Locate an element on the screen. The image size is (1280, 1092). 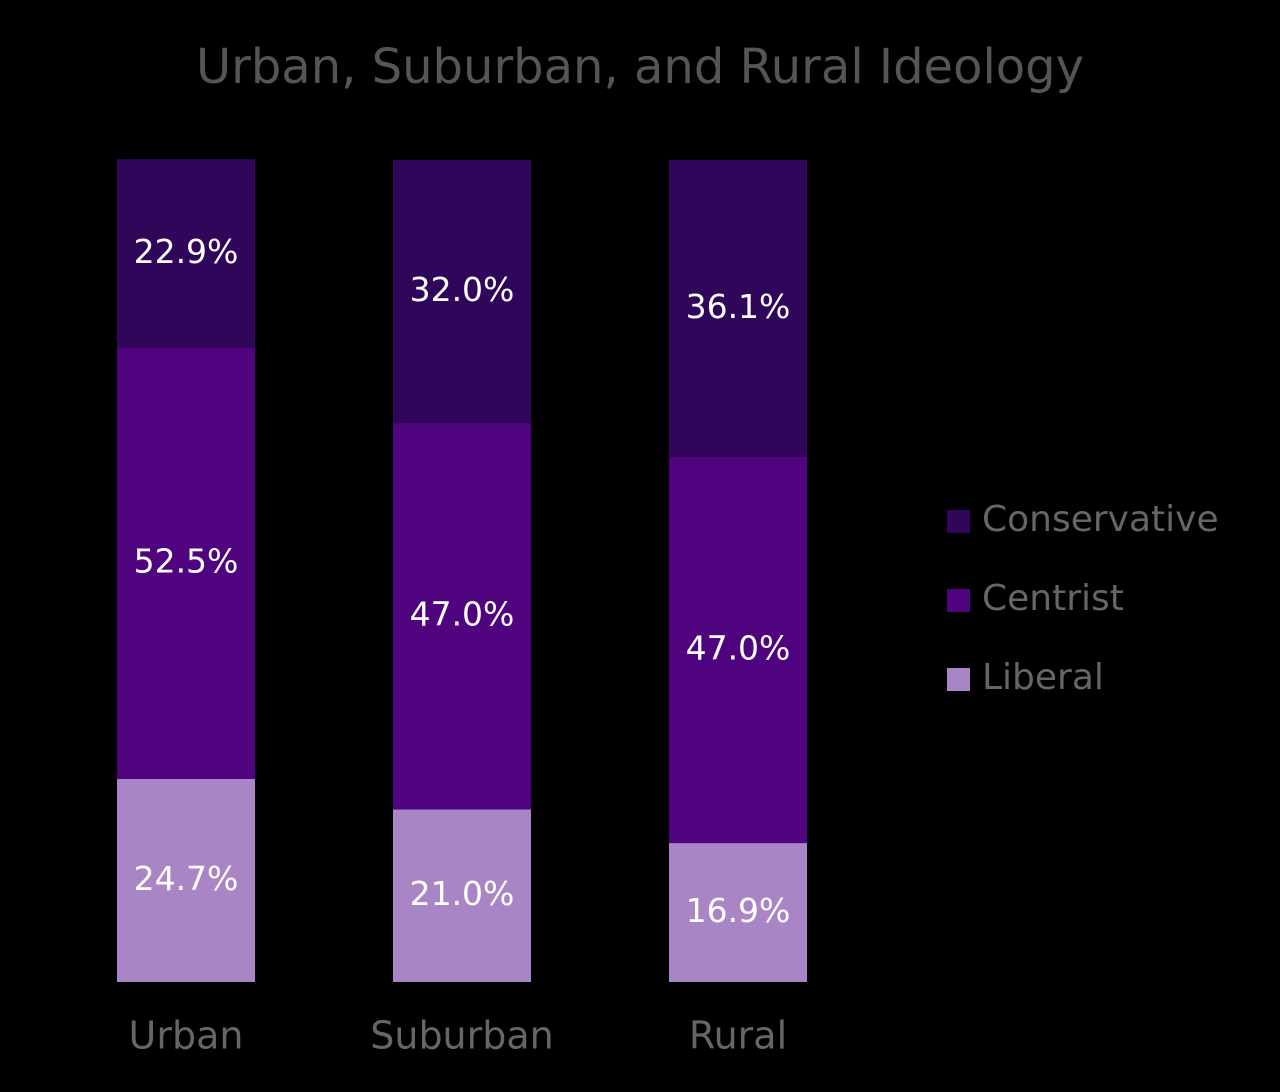
value-label: 24.7% is located at coordinates (186, 878).